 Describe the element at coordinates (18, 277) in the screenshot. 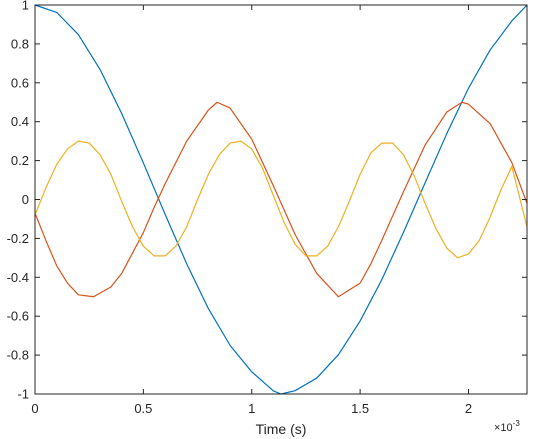

I see `y-tick-label: -0.4` at that location.